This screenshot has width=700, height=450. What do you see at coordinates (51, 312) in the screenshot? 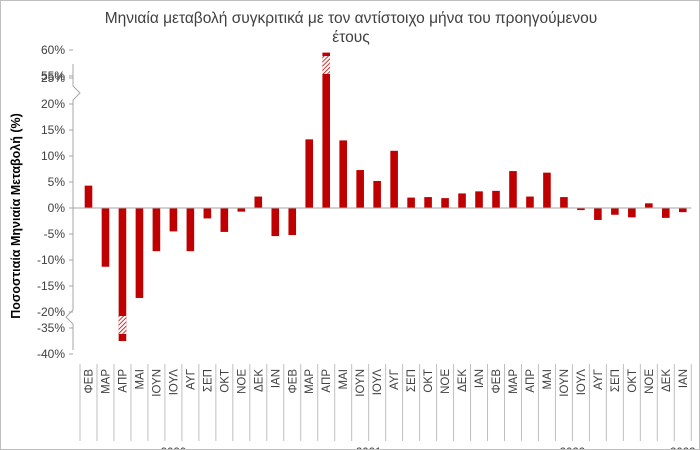
I see `y-tick-label: -20%` at bounding box center [51, 312].